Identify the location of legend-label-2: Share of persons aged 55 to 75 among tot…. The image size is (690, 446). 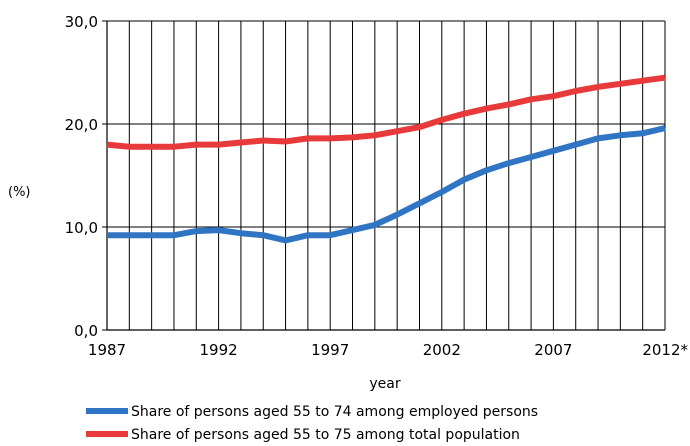
(325, 435).